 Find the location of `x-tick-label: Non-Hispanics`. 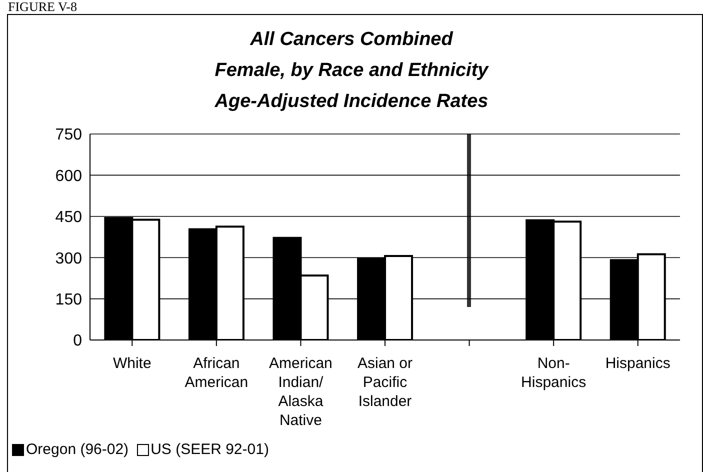

x-tick-label: Non-Hispanics is located at coordinates (553, 373).